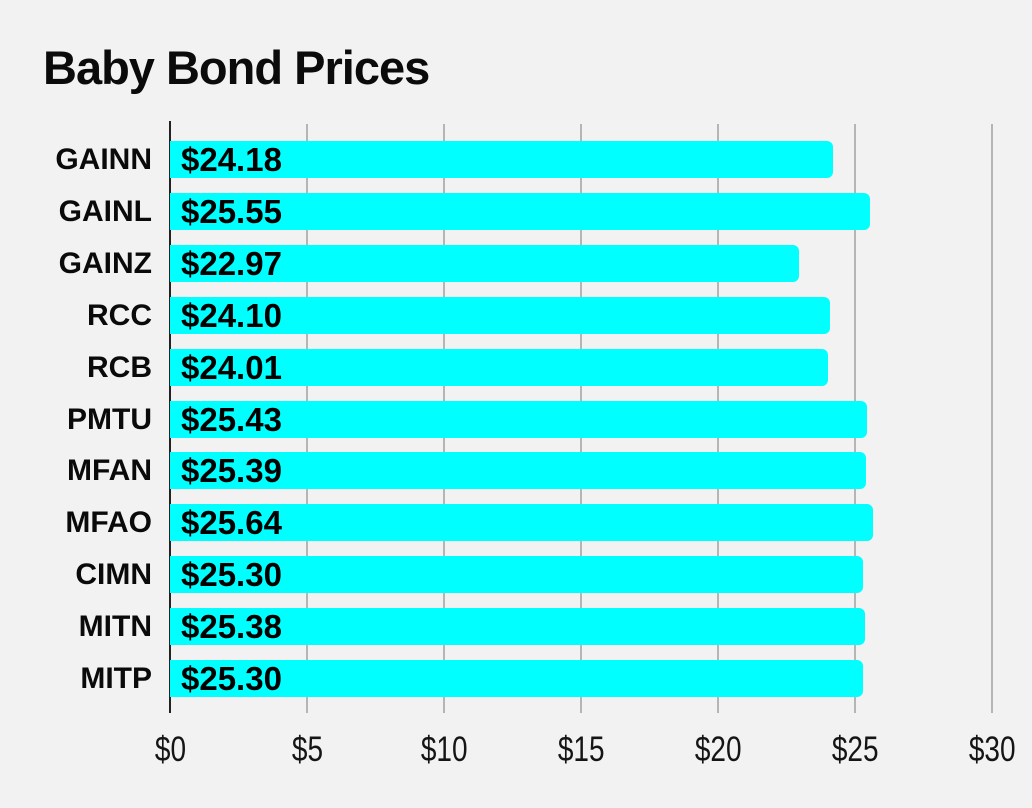  Describe the element at coordinates (119, 367) in the screenshot. I see `category-label: RCB` at that location.